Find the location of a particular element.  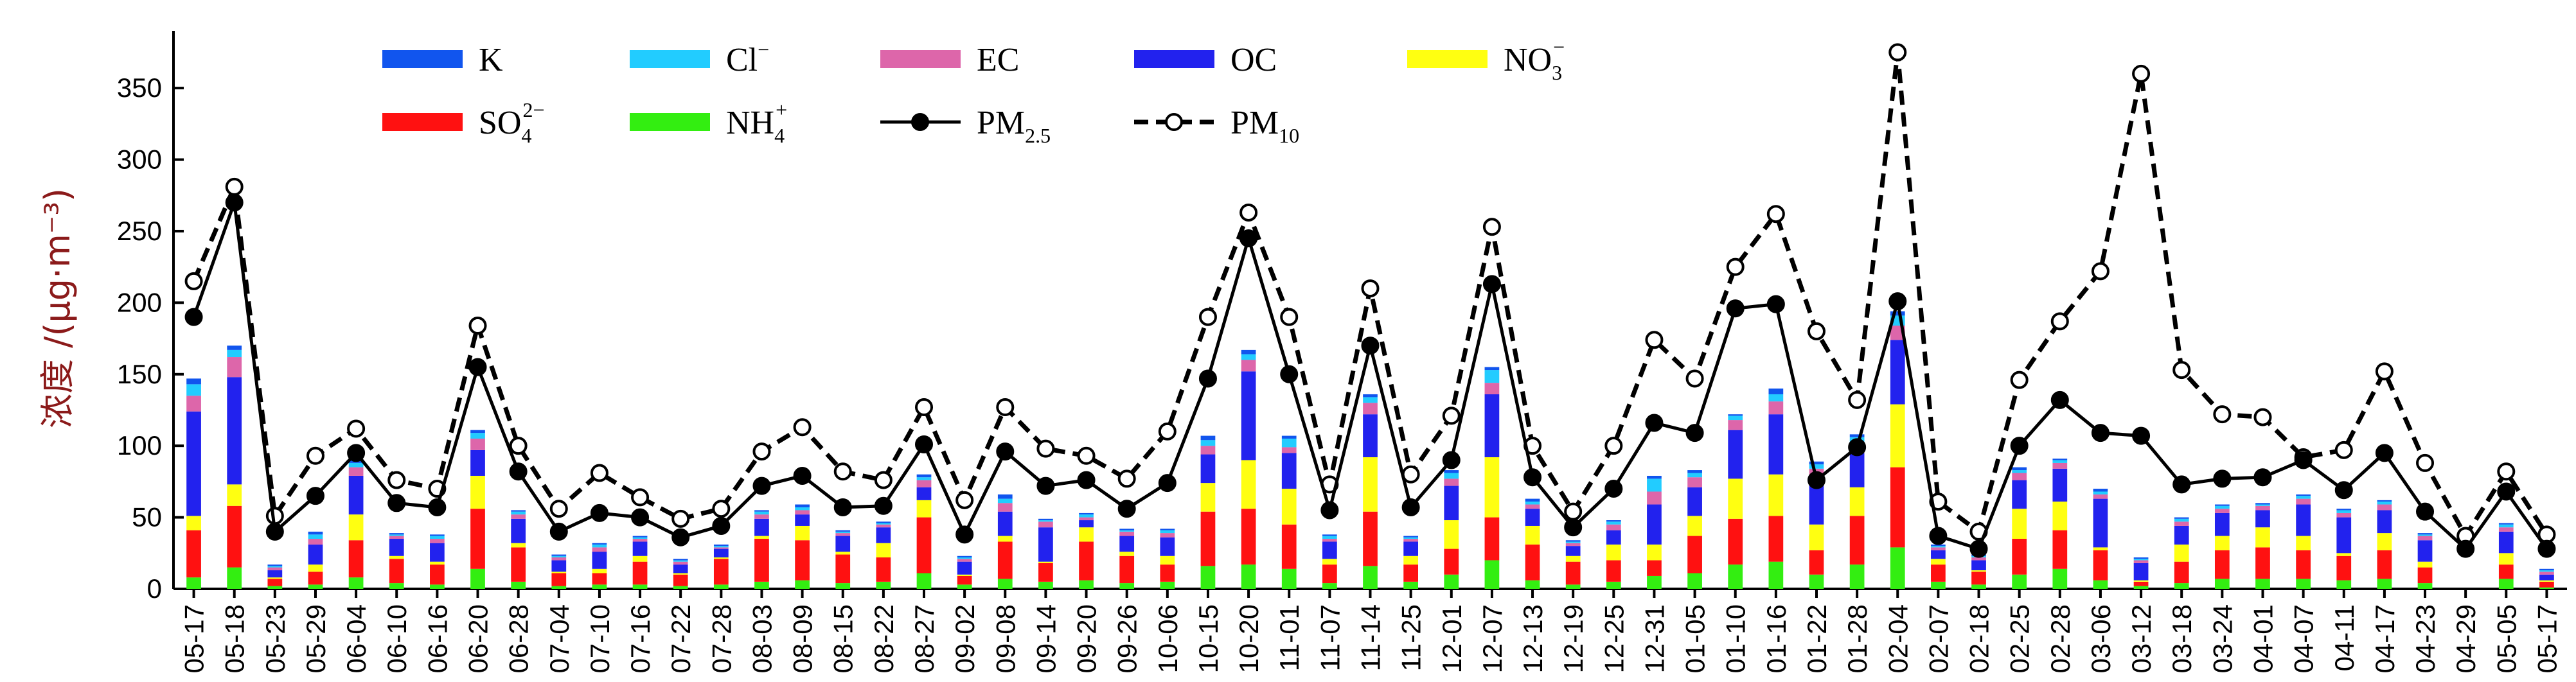

x-tick-label: 05-23 is located at coordinates (275, 638).